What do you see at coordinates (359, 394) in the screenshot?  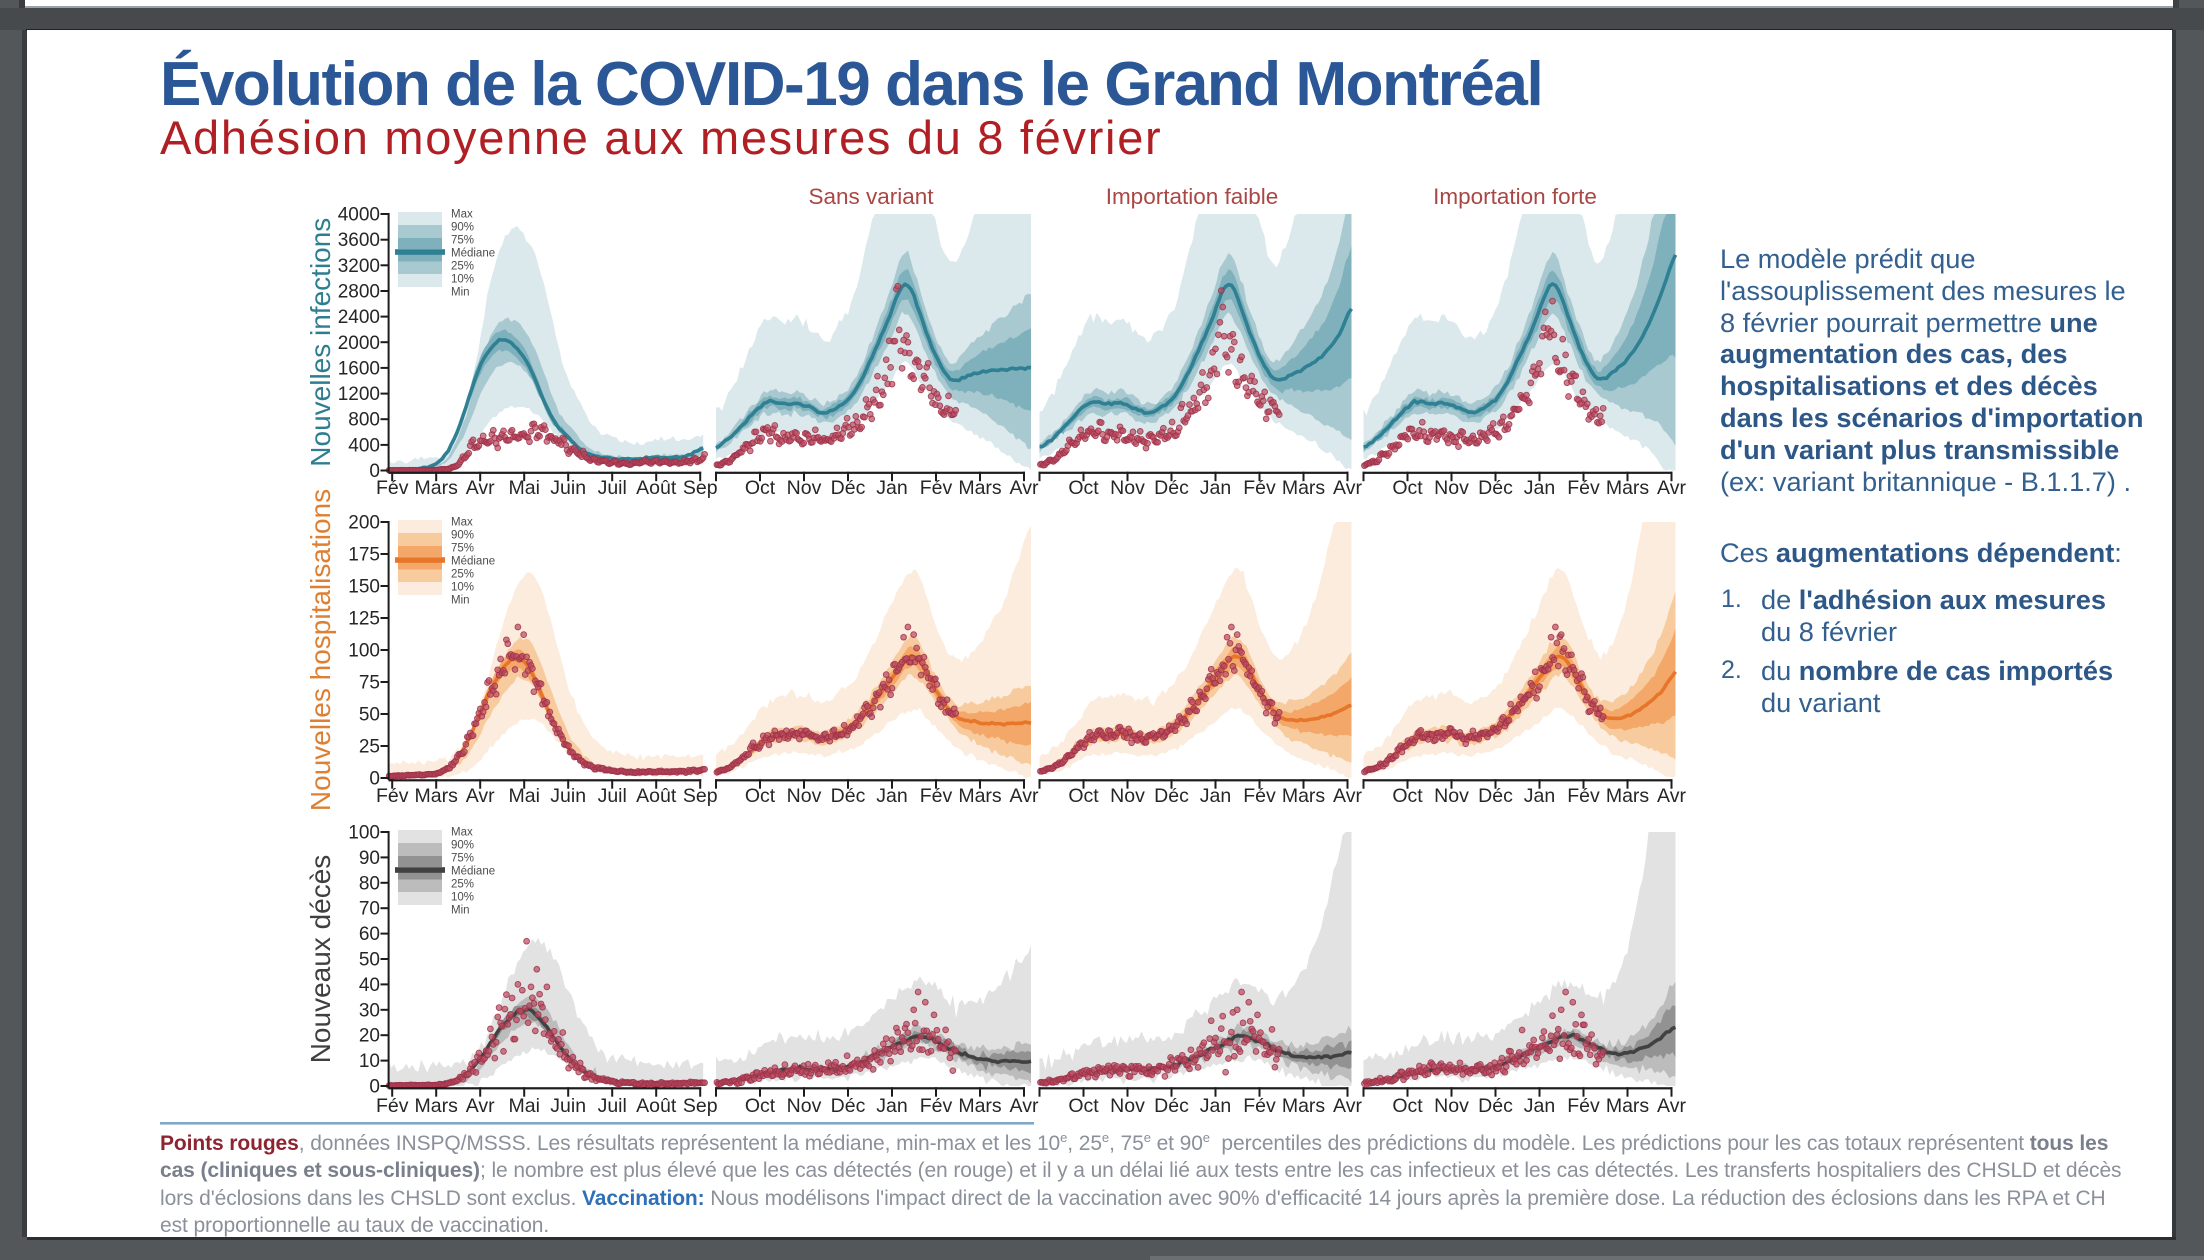 I see `svg-text: 1200` at bounding box center [359, 394].